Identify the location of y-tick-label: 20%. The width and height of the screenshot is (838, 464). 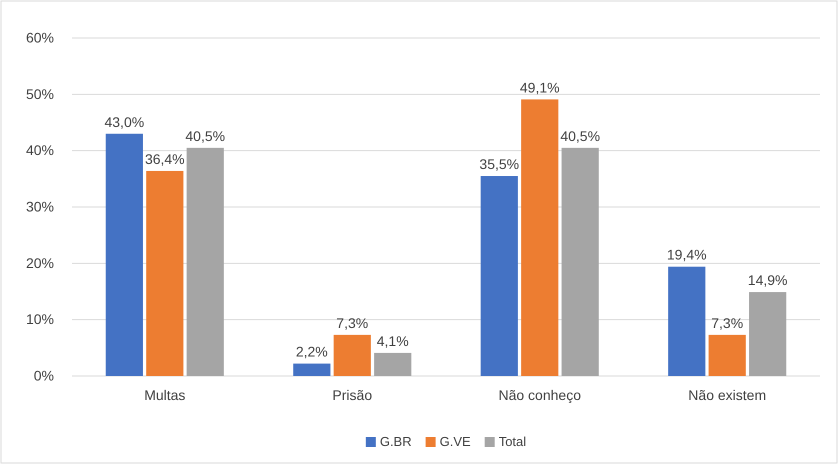
(40, 262).